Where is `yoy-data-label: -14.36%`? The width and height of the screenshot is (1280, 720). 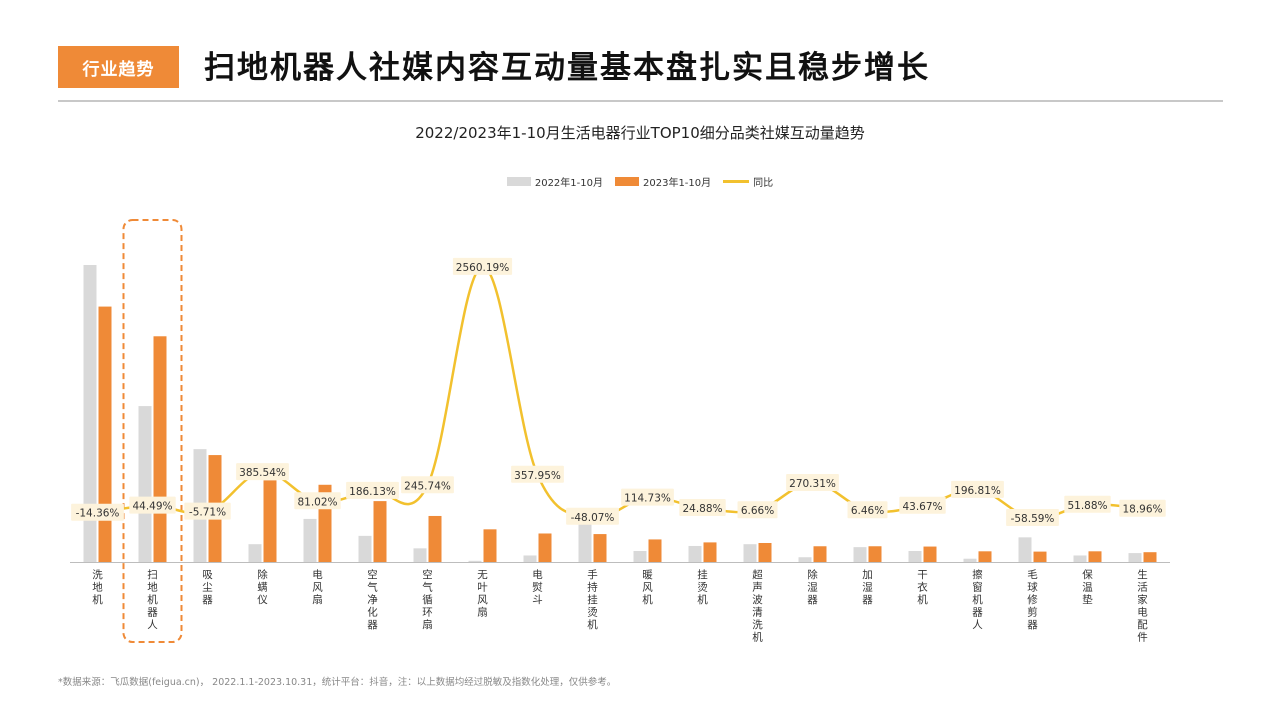
yoy-data-label: -14.36% is located at coordinates (98, 514).